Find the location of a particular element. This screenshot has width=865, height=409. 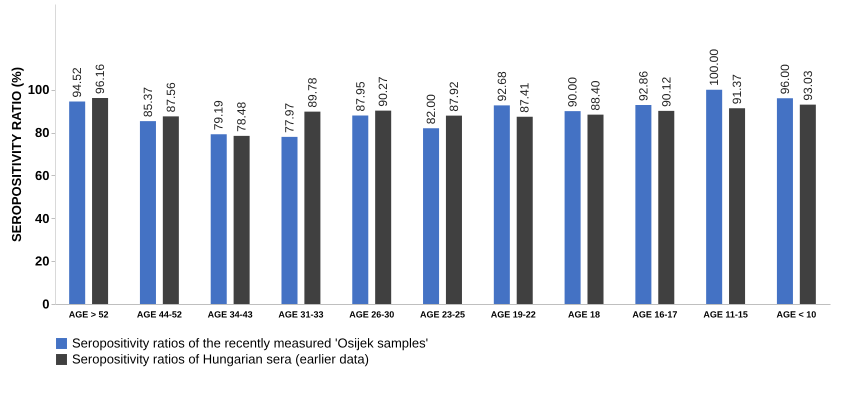

x-tick-label: AGE < 10 is located at coordinates (796, 315).